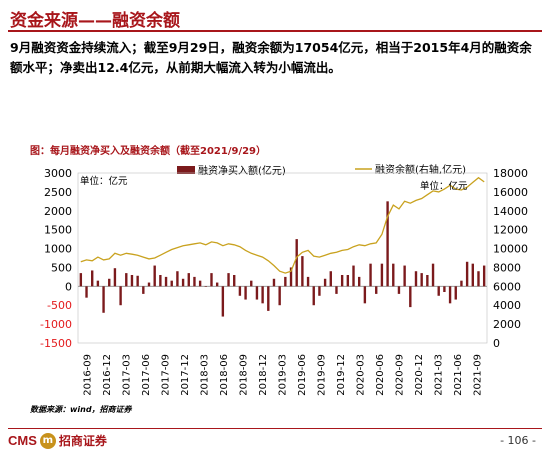 The width and height of the screenshot is (550, 454). What do you see at coordinates (399, 375) in the screenshot?
I see `x-axis-tick-label: 2020-09` at bounding box center [399, 375].